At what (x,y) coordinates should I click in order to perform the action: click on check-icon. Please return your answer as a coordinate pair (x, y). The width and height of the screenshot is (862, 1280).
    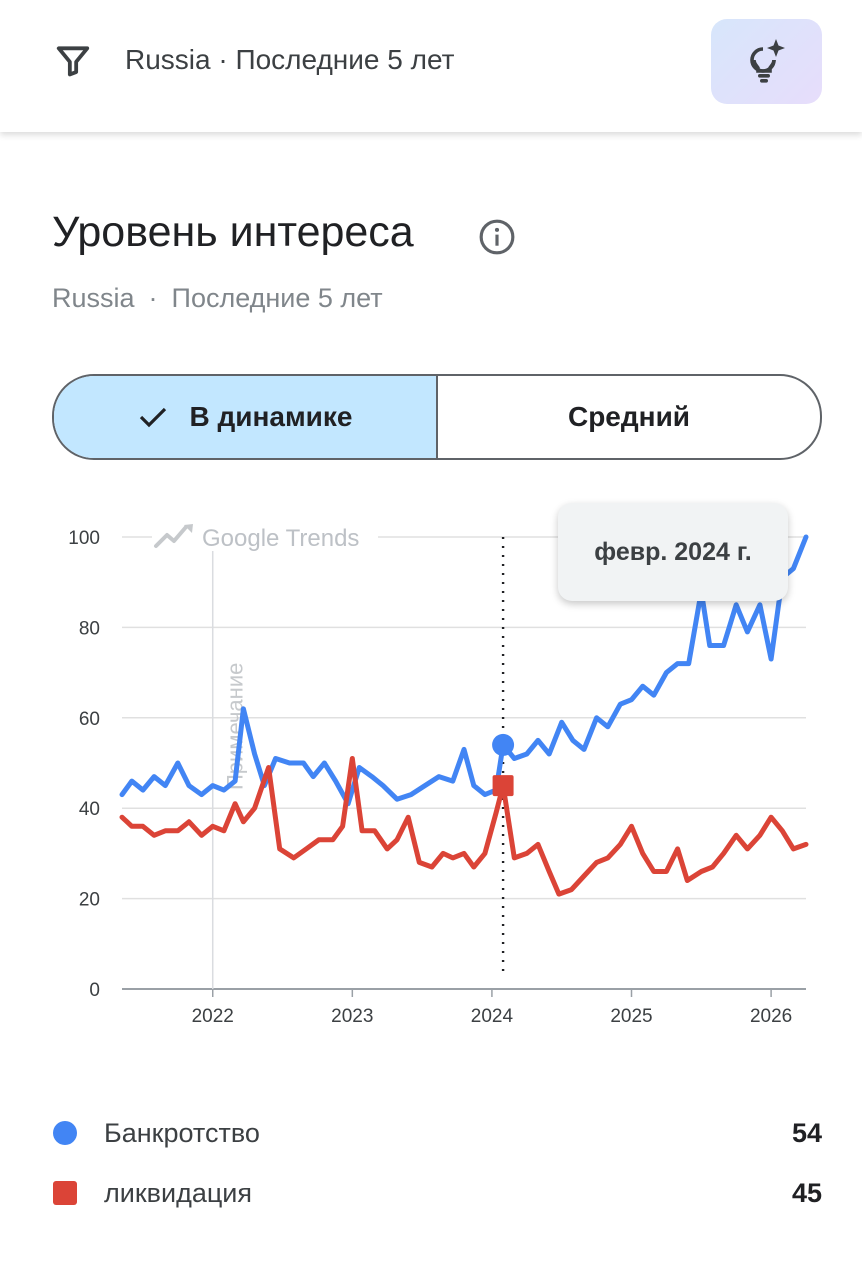
    Looking at the image, I should click on (152, 417).